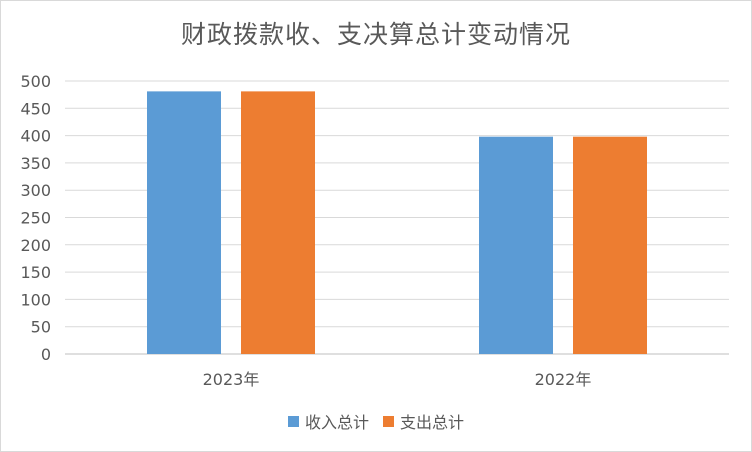 The width and height of the screenshot is (752, 452). I want to click on y-tick-label: 150, so click(35, 272).